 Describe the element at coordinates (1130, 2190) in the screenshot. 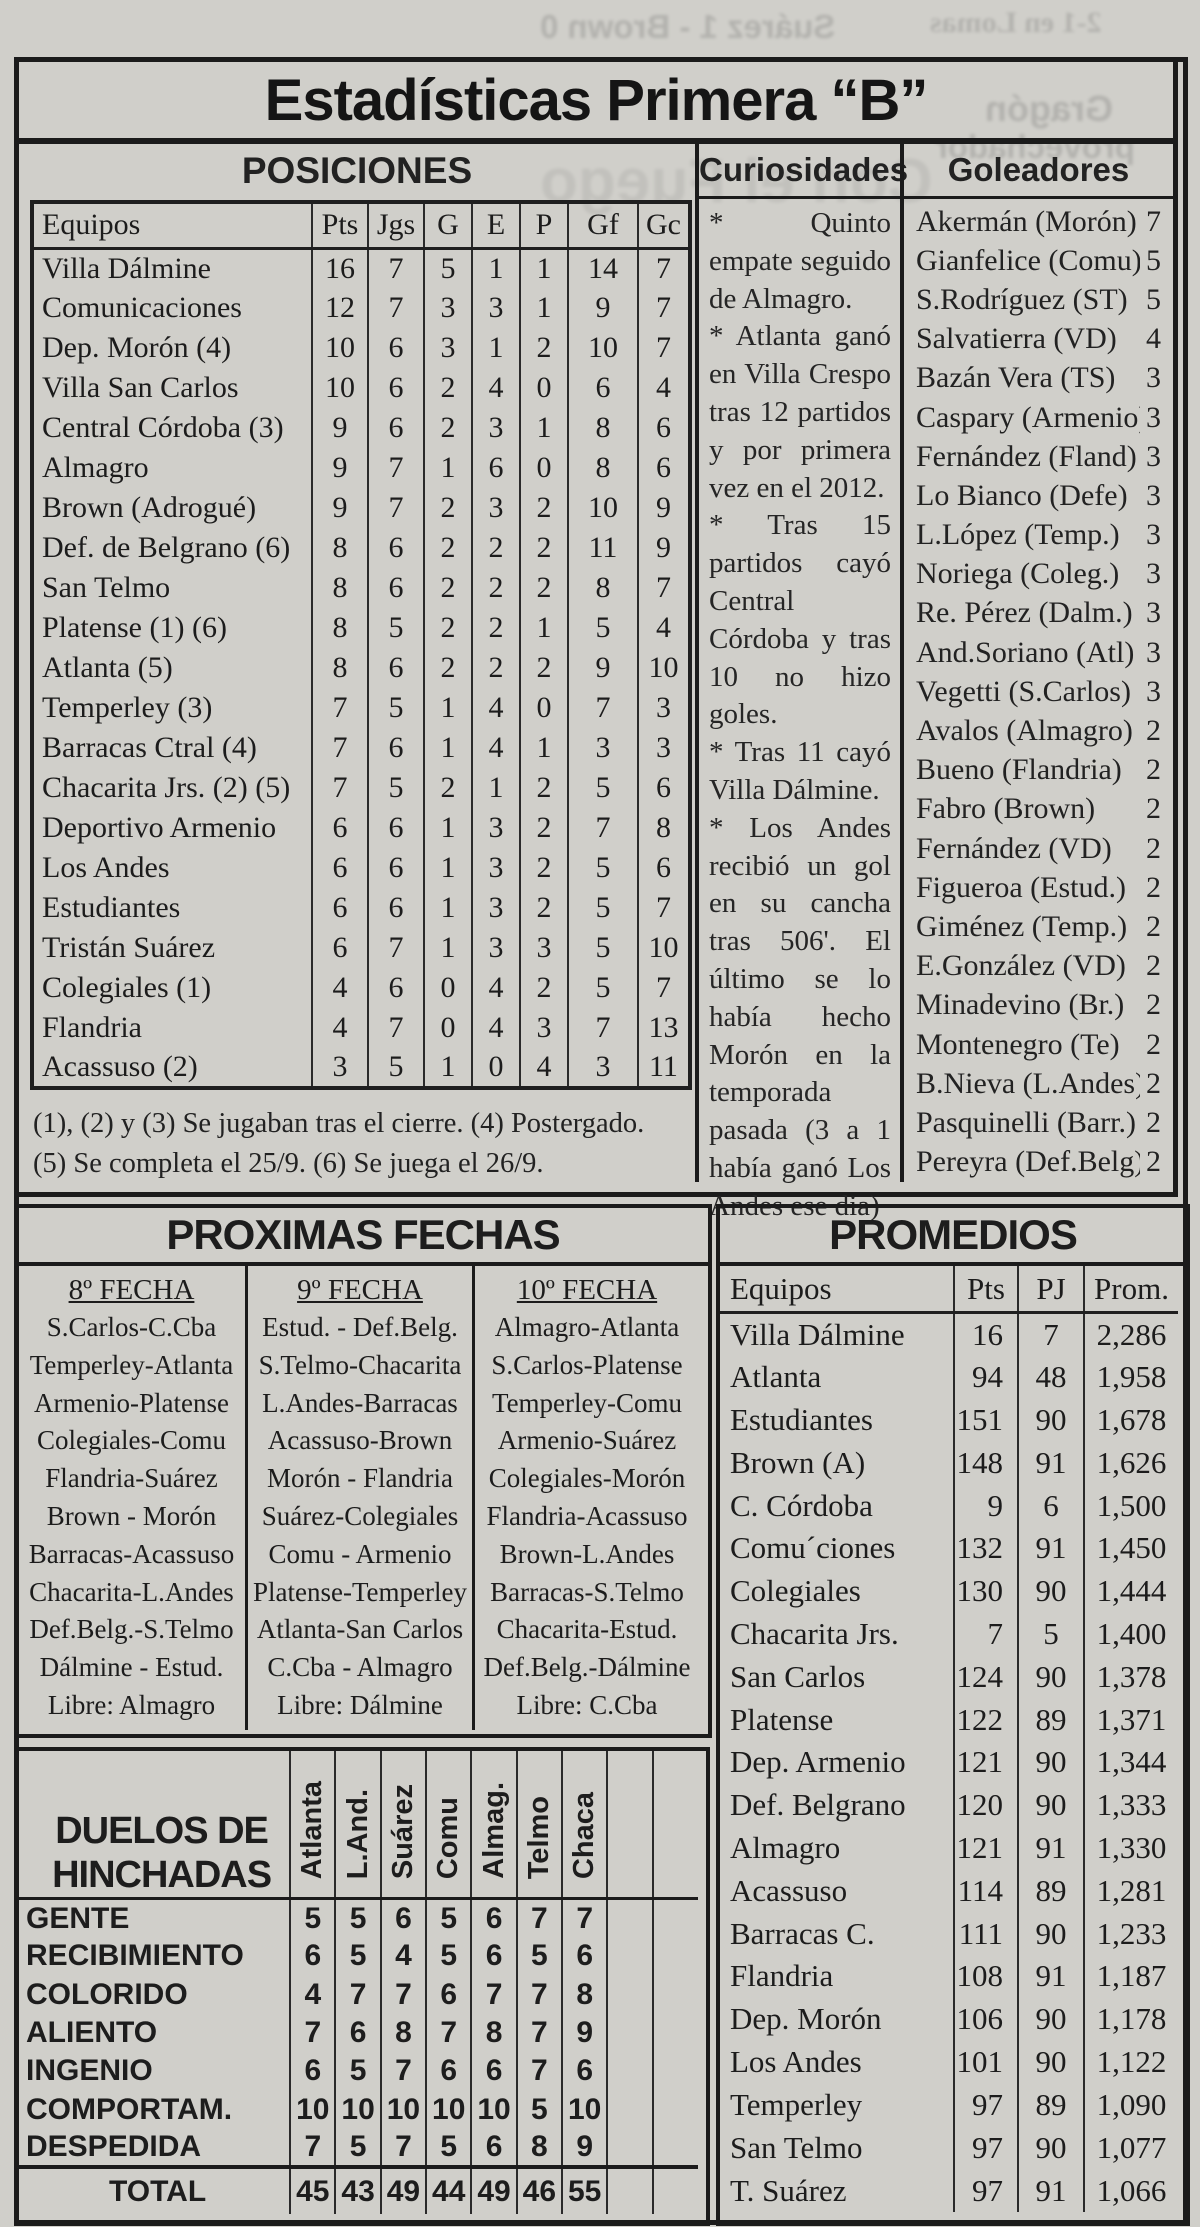

I see `average-cell: 1,066` at that location.